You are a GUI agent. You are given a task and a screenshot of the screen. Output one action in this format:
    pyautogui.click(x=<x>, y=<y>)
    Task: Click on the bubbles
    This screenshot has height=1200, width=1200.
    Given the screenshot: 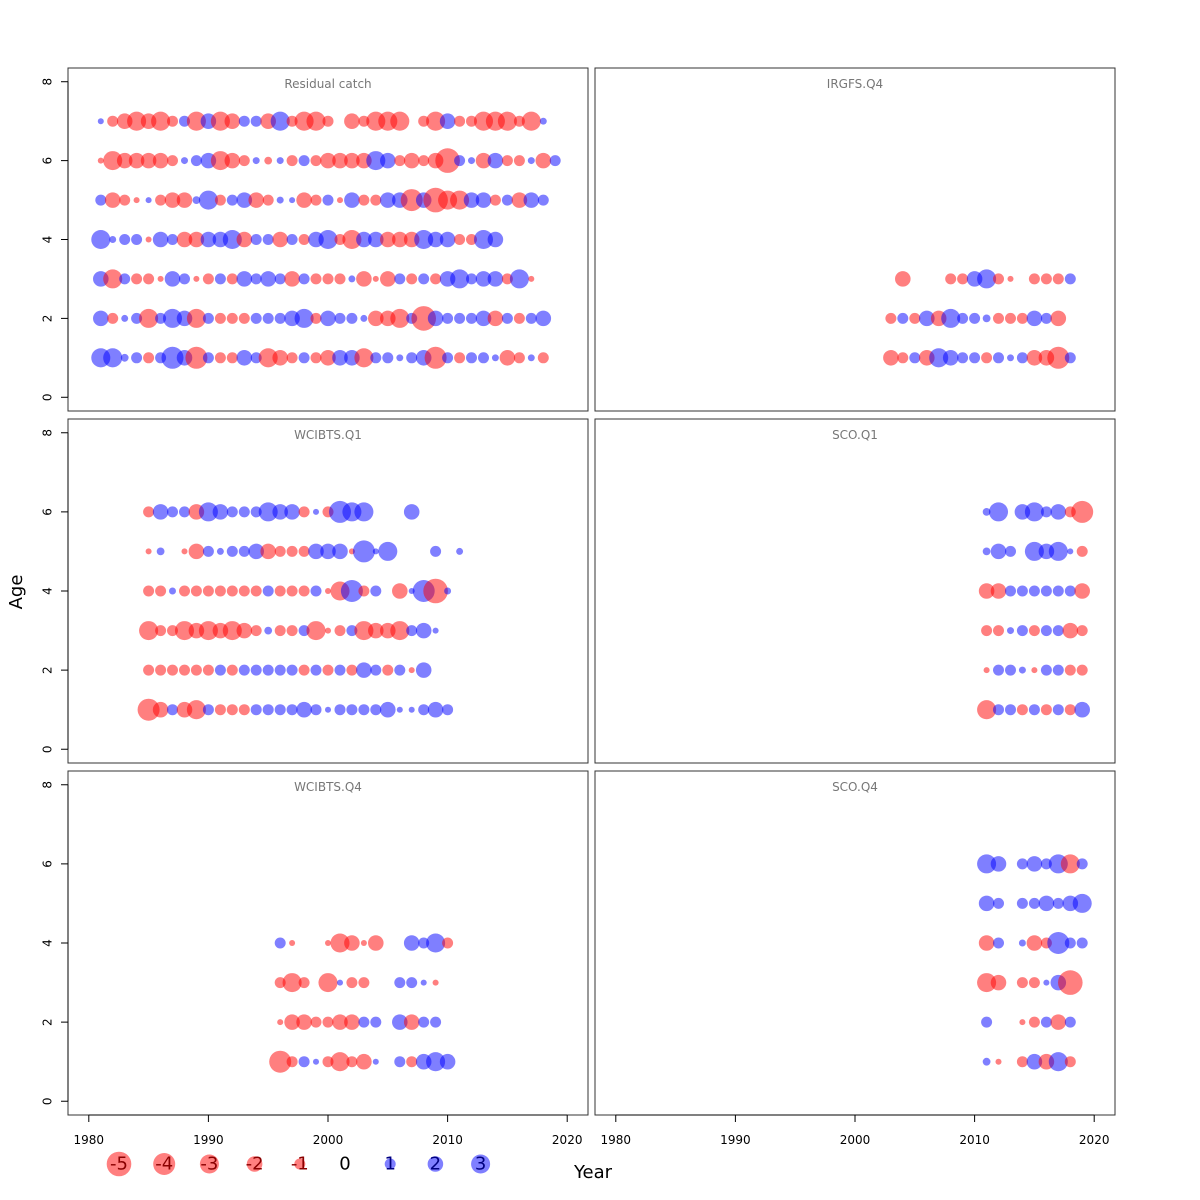 What is the action you would take?
    pyautogui.click(x=1034, y=963)
    